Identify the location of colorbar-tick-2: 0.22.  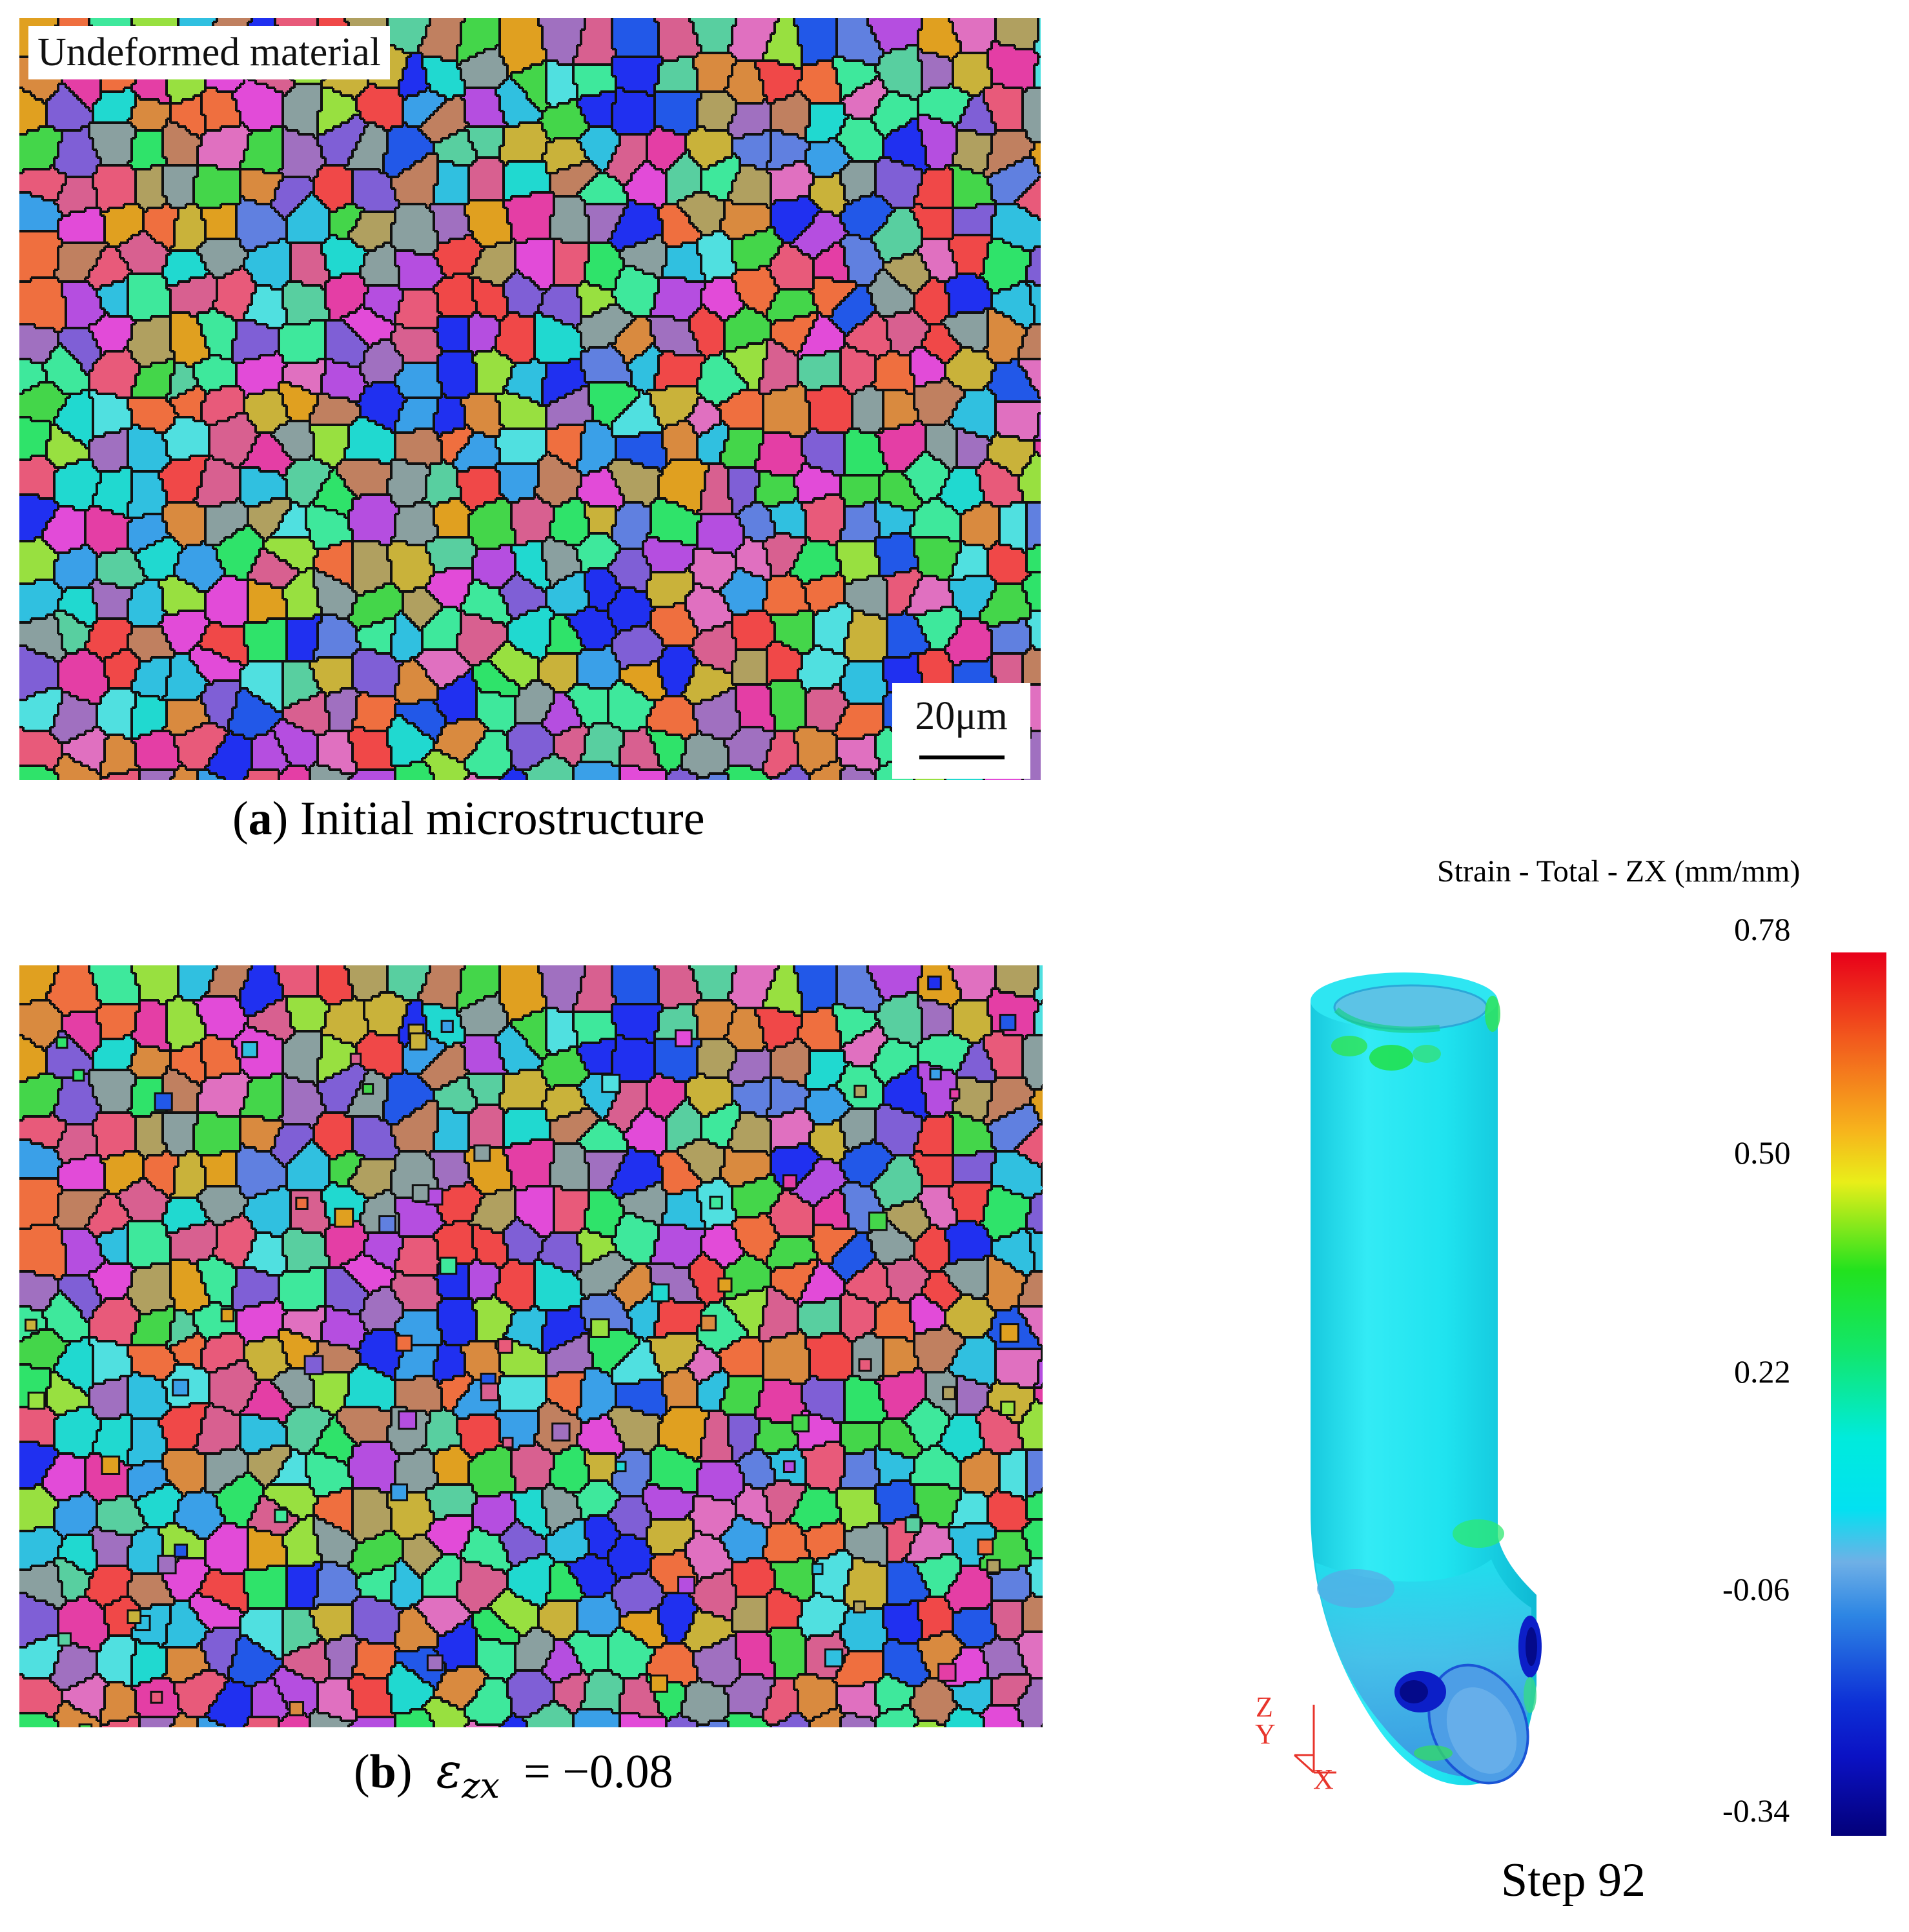
(1762, 1371).